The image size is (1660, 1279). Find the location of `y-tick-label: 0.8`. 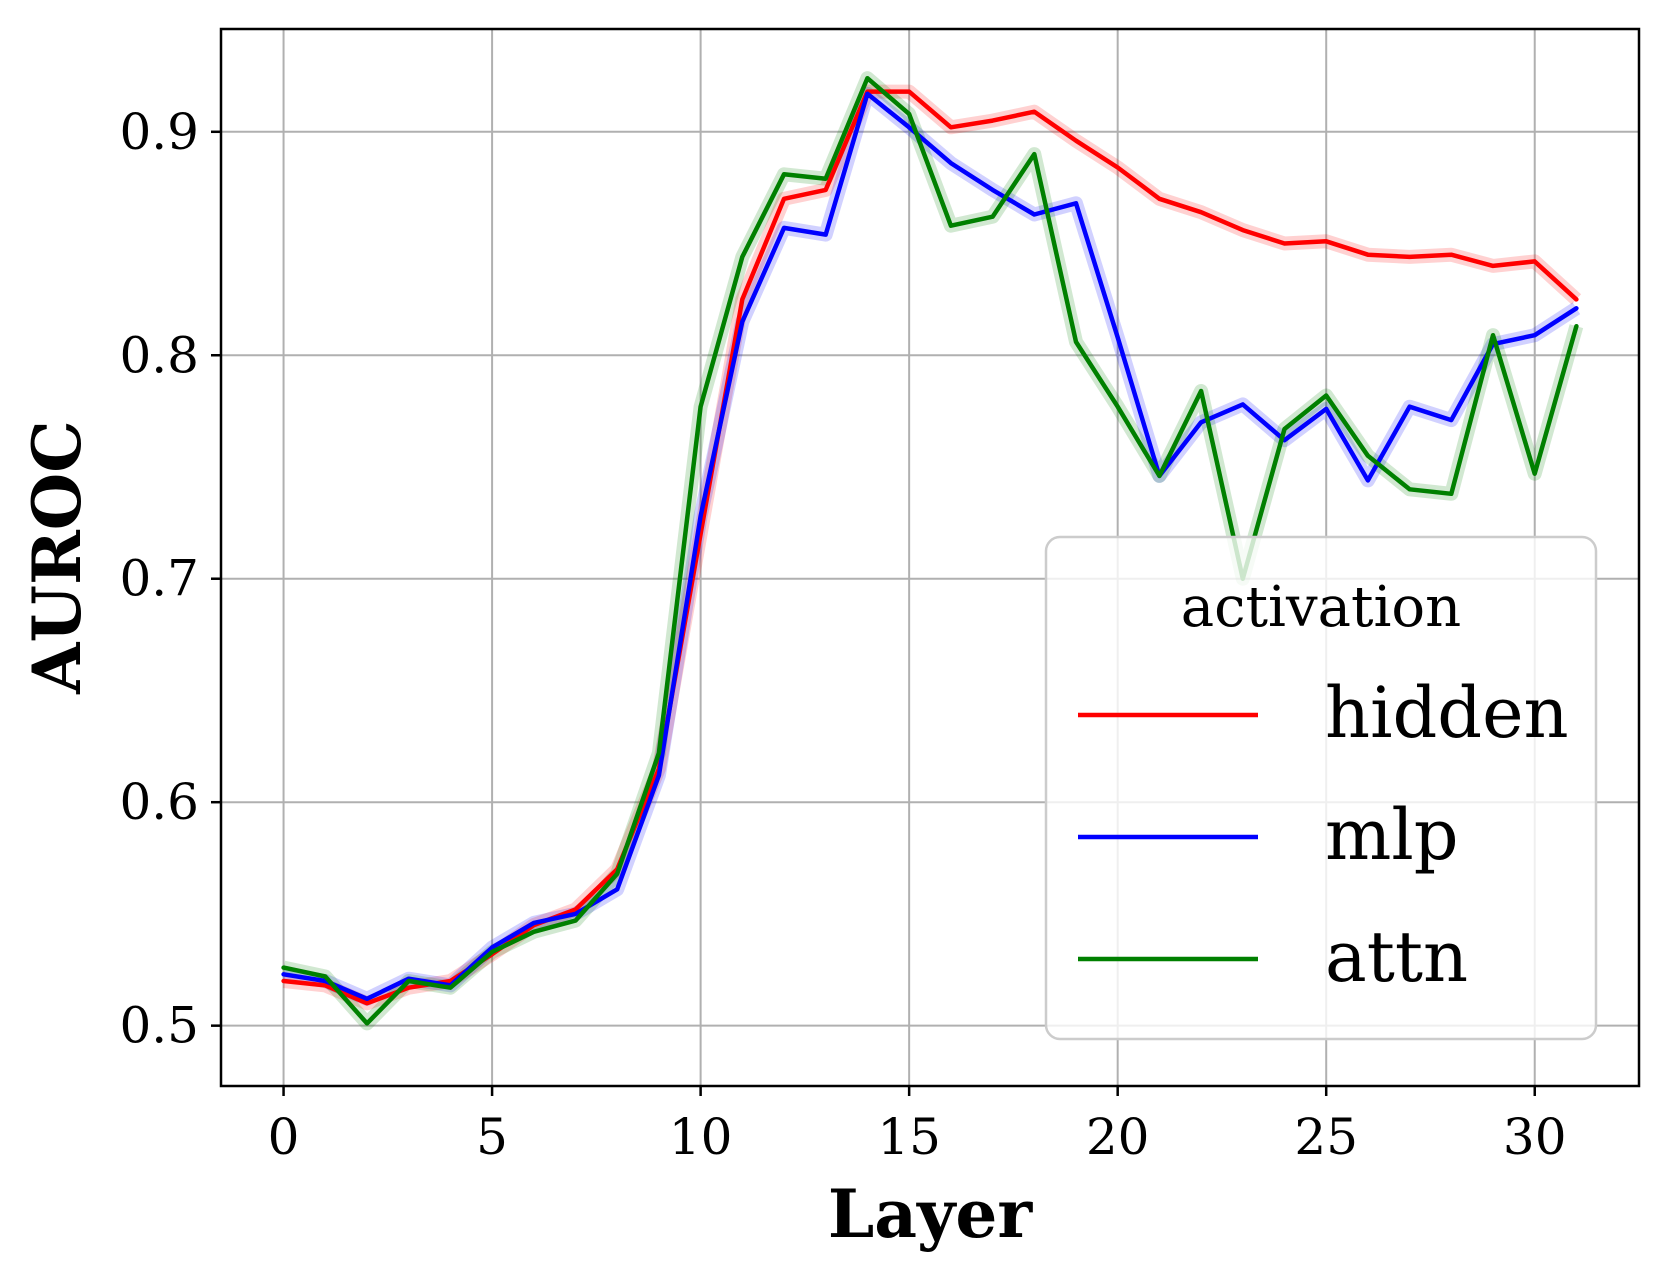

y-tick-label: 0.8 is located at coordinates (159, 355).